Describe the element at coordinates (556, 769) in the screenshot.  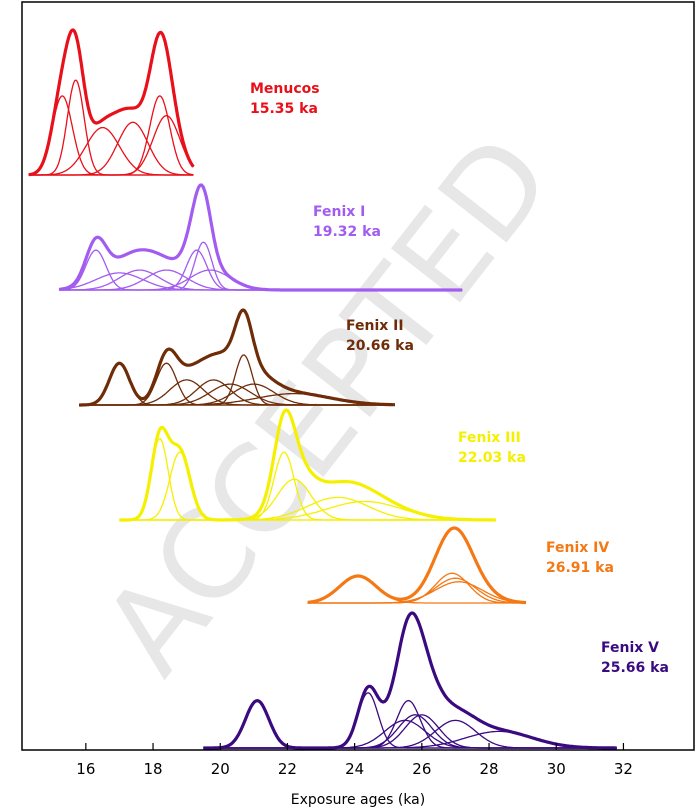
I see `x-tick-label: 30` at that location.